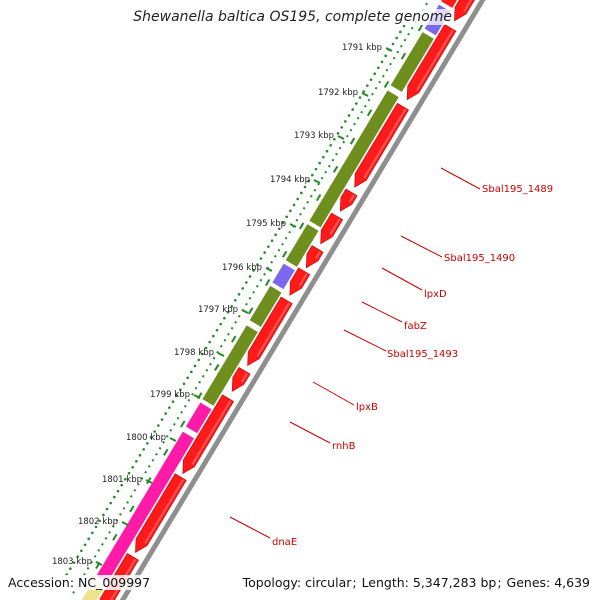 This screenshot has height=600, width=600. What do you see at coordinates (164, 511) in the screenshot?
I see `forward-gene-11-shine` at bounding box center [164, 511].